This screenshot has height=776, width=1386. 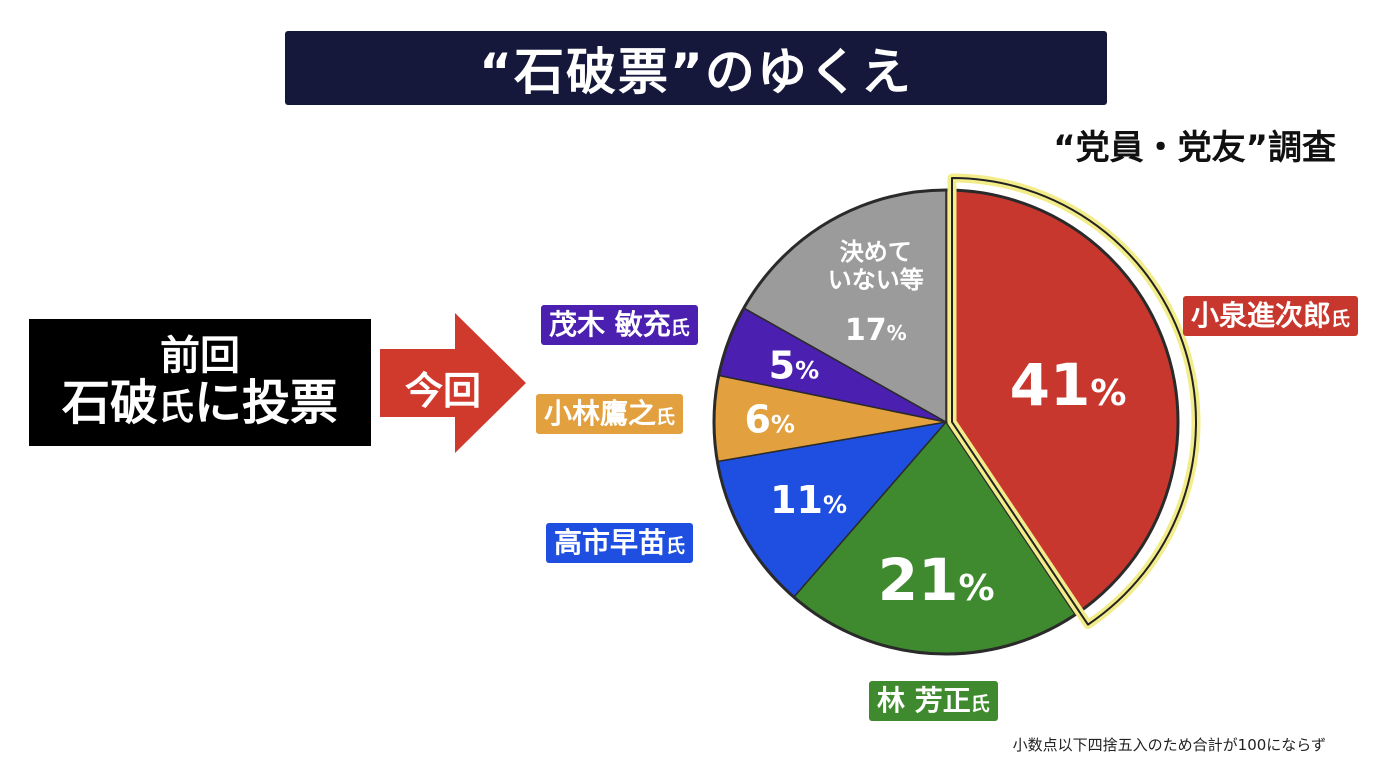 I want to click on arrow-label: 今回, so click(x=442, y=391).